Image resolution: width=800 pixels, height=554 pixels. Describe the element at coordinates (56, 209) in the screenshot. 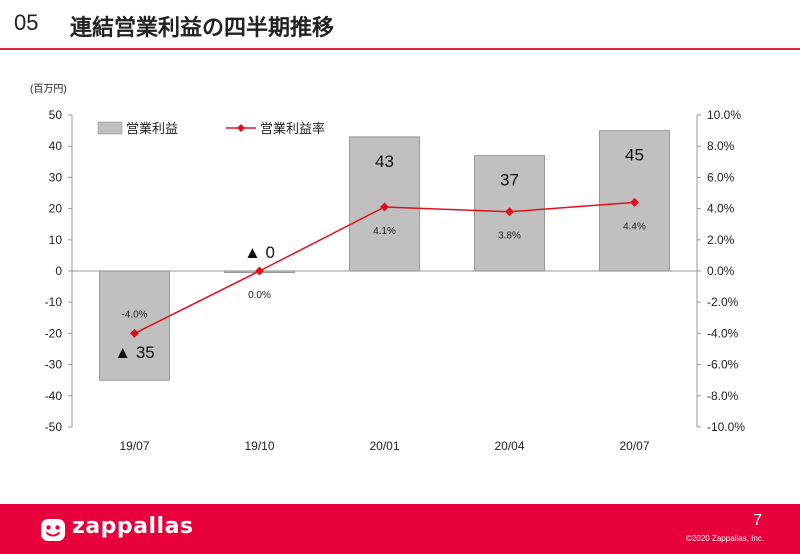

I see `y-left-tick-label: 20` at that location.